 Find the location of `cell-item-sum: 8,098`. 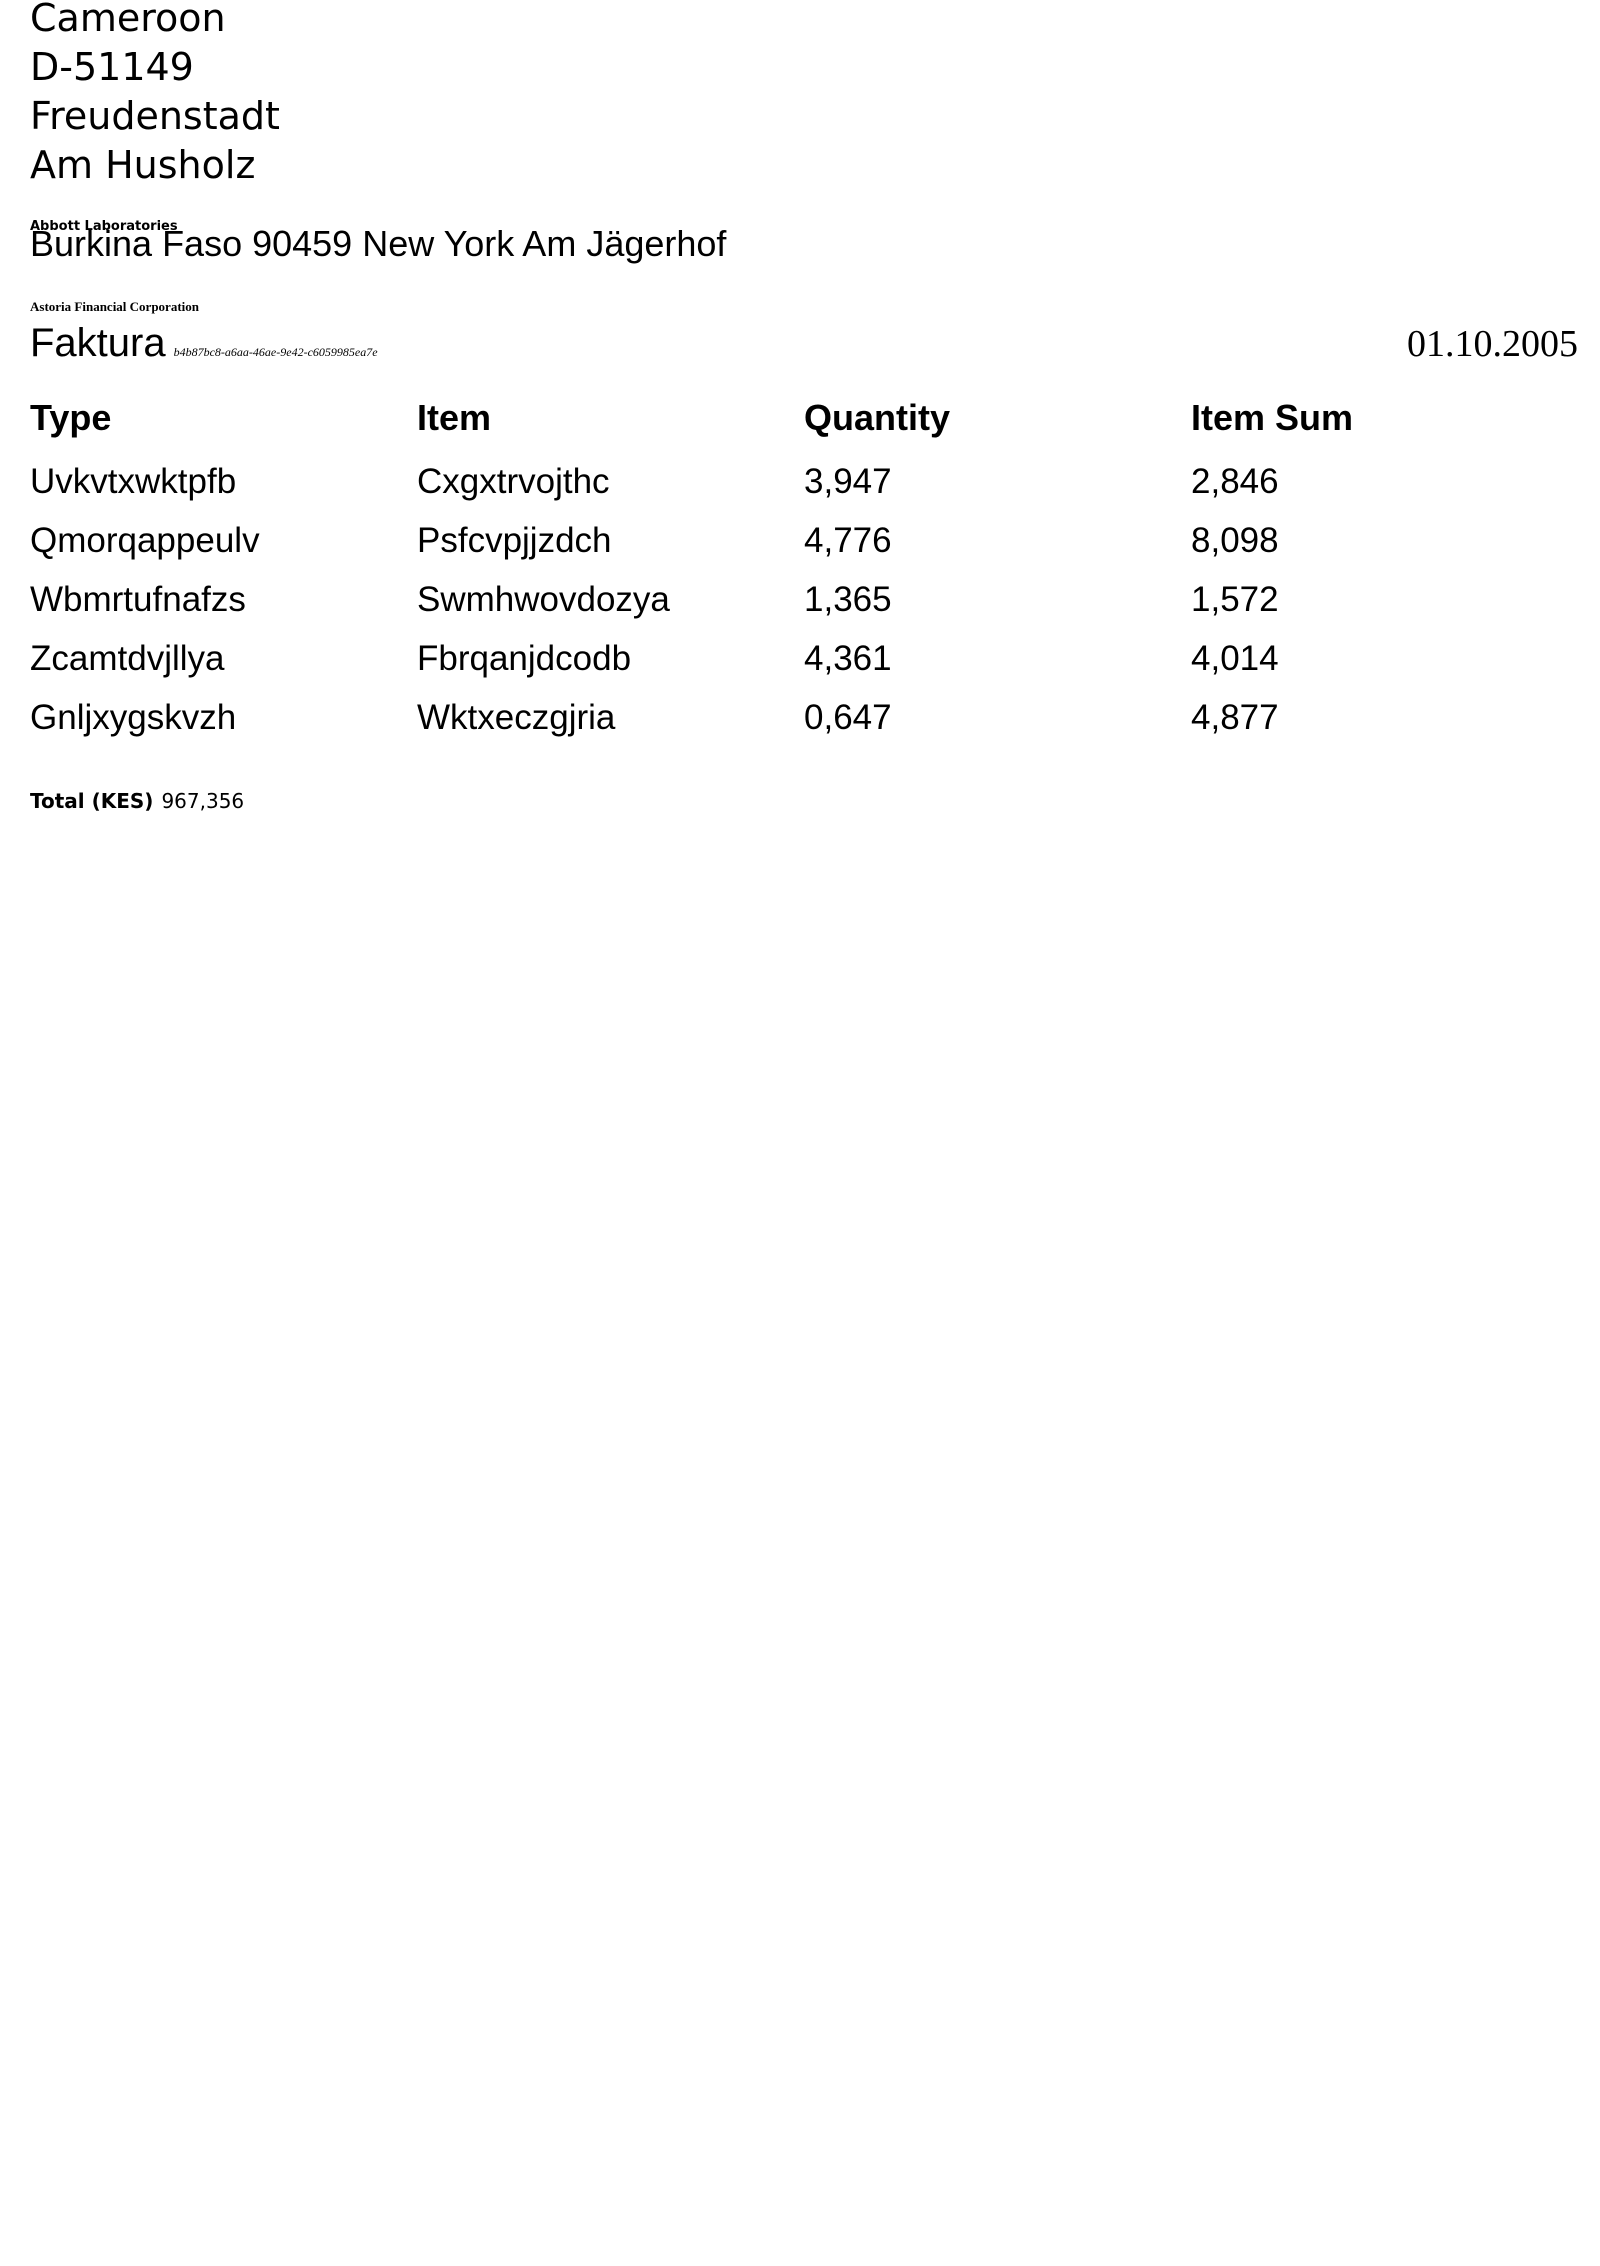

cell-item-sum: 8,098 is located at coordinates (1235, 540).